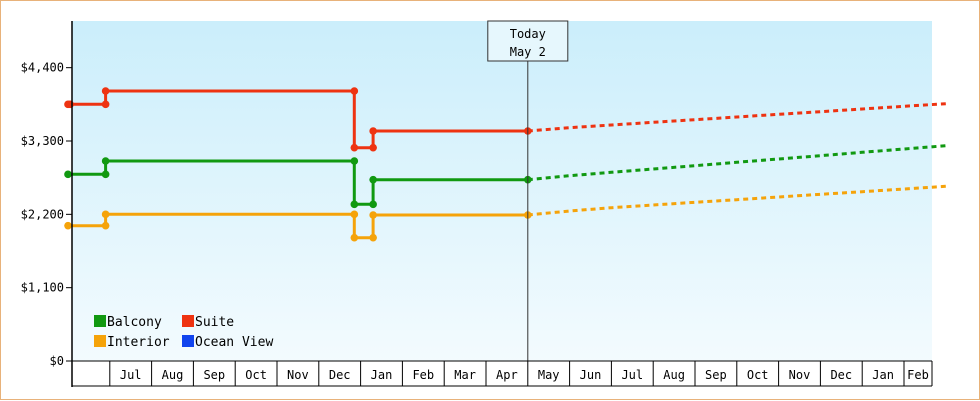  What do you see at coordinates (591, 375) in the screenshot?
I see `x-tick-label: Jun` at bounding box center [591, 375].